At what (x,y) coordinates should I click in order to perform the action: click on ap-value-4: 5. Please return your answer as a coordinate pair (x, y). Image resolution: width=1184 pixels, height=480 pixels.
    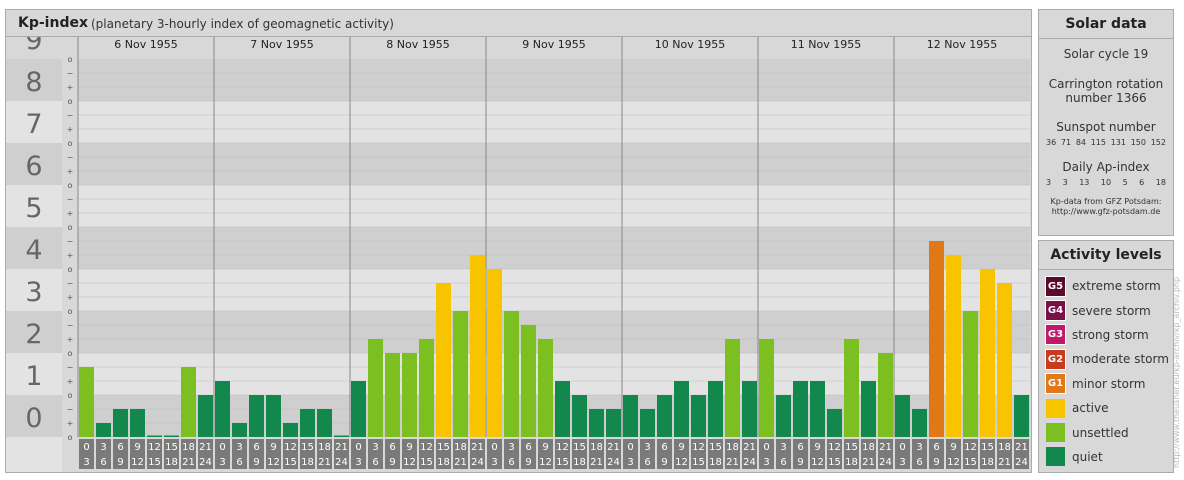
    Looking at the image, I should click on (1125, 182).